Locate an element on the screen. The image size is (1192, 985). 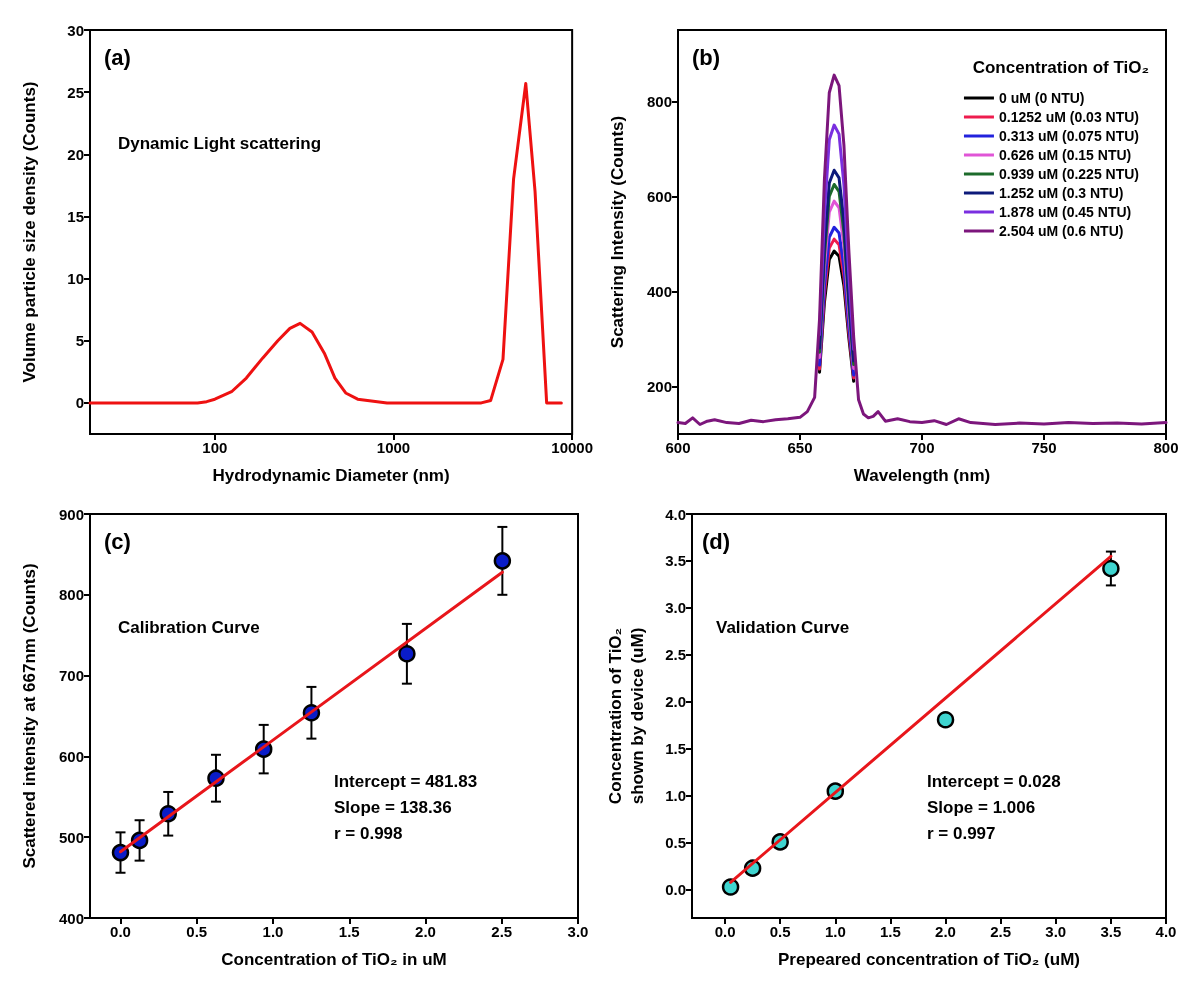
y-tick-label: 700 is located at coordinates (71, 676).